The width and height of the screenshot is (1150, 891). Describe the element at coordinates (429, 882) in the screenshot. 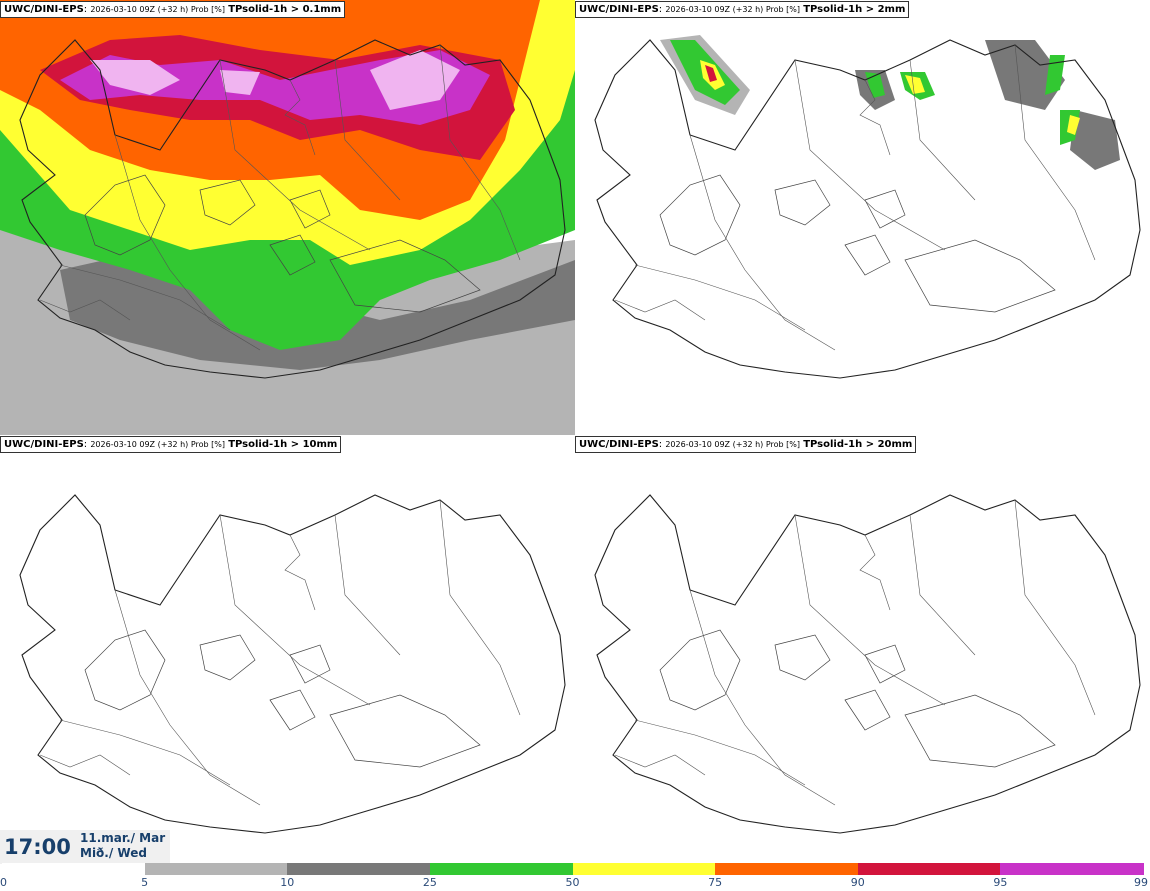

I see `colorbar-tick-label: 25` at that location.